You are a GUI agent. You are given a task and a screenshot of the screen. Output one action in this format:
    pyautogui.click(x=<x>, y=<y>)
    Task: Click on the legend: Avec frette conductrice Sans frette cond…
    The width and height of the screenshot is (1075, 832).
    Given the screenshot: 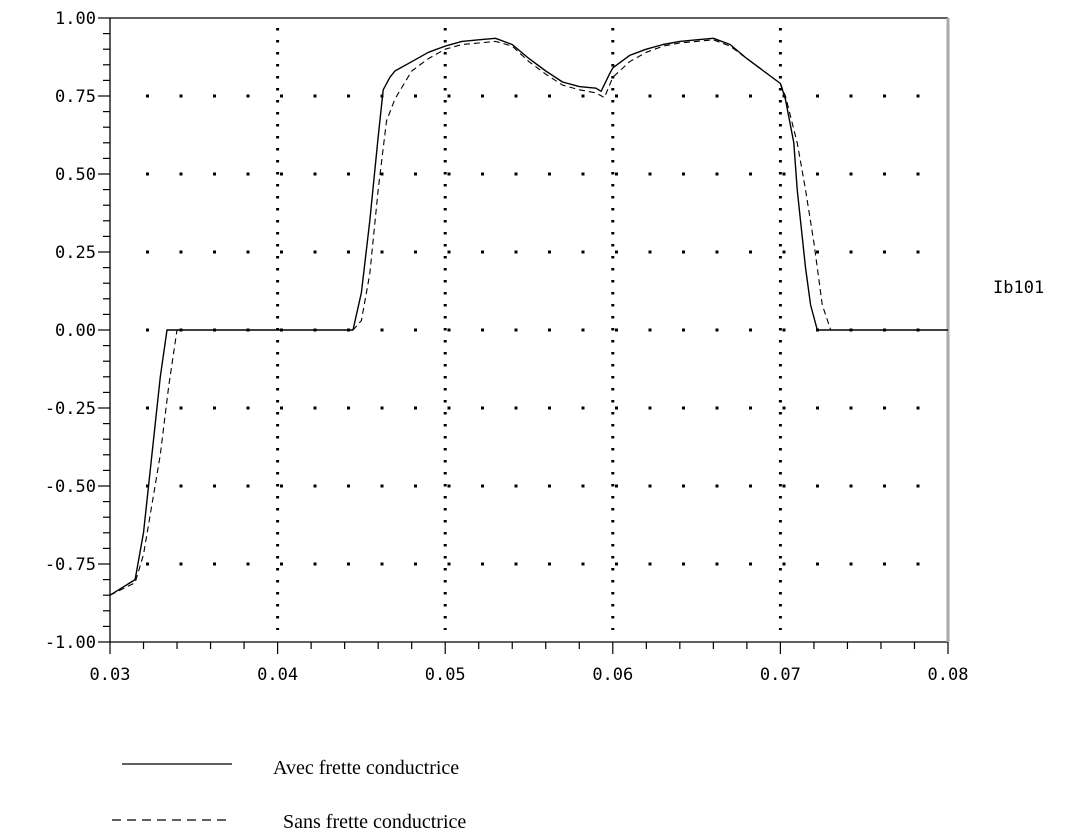 What is the action you would take?
    pyautogui.click(x=289, y=794)
    